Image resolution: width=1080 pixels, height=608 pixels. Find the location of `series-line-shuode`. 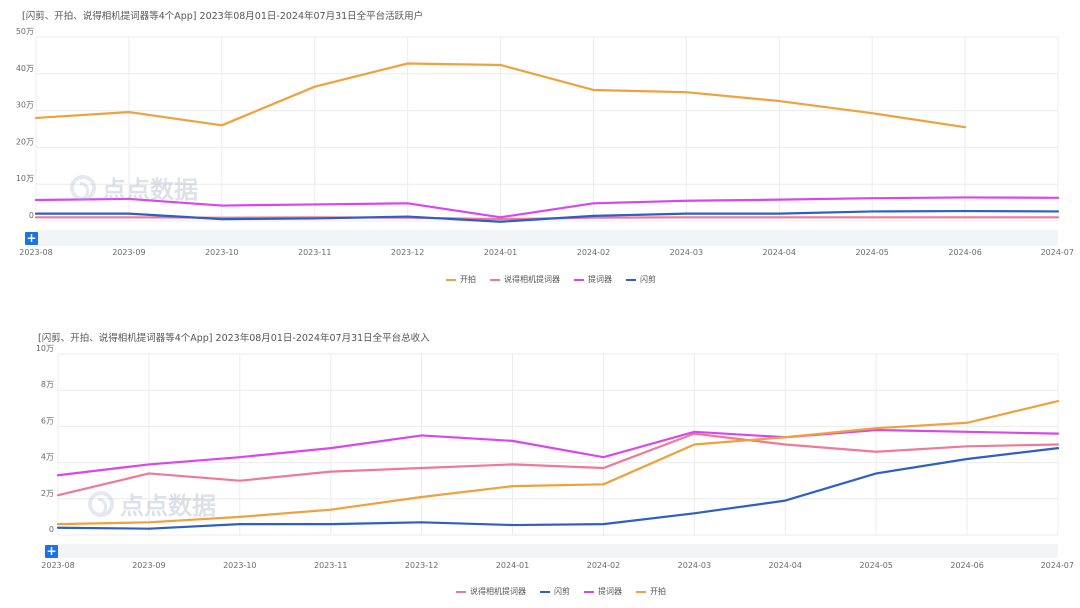

series-line-shuode is located at coordinates (558, 464).